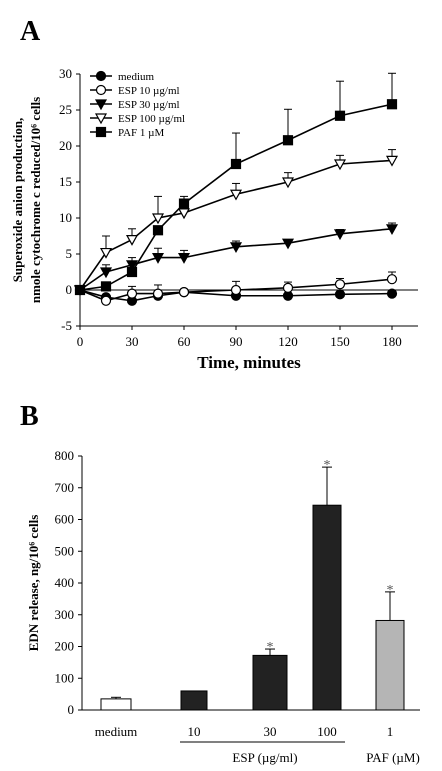  What do you see at coordinates (65, 646) in the screenshot?
I see `chart-b-ytick-label: 200` at bounding box center [65, 646].